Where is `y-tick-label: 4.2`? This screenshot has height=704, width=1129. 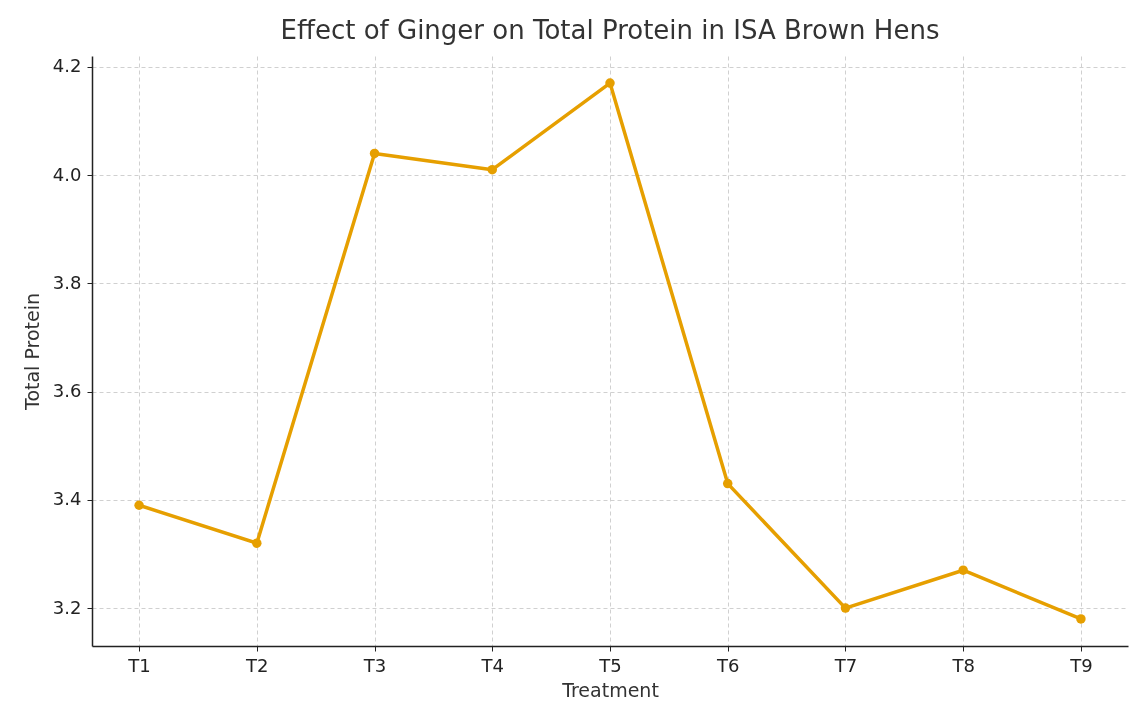 y-tick-label: 4.2 is located at coordinates (67, 66).